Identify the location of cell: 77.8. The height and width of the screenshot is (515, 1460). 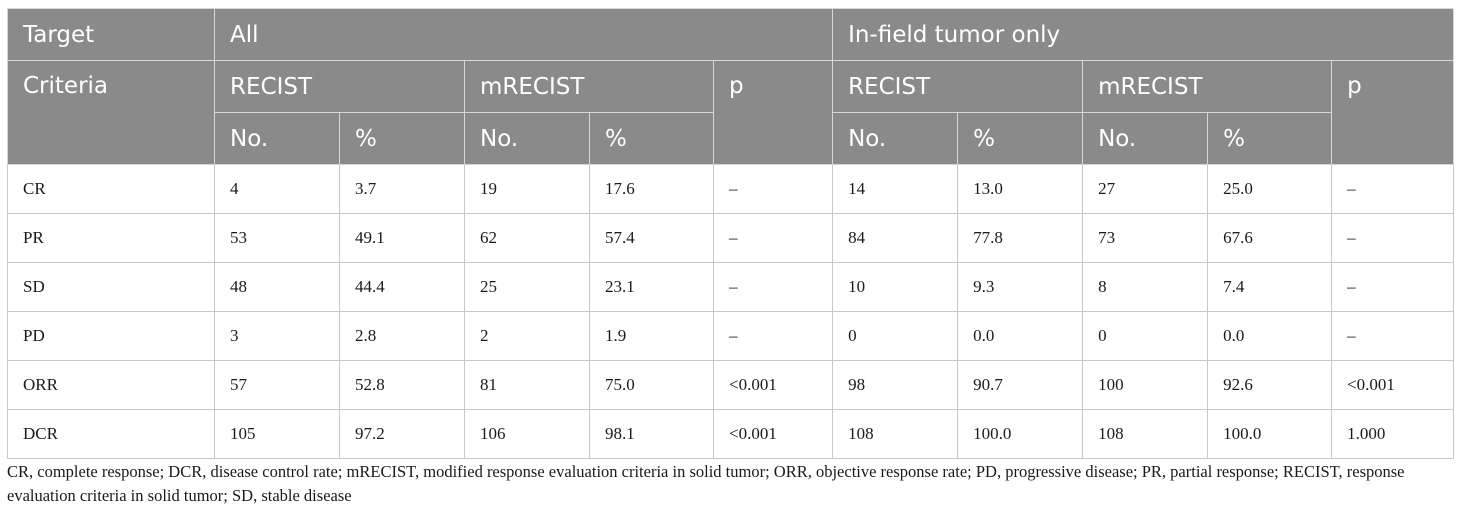
(1020, 238).